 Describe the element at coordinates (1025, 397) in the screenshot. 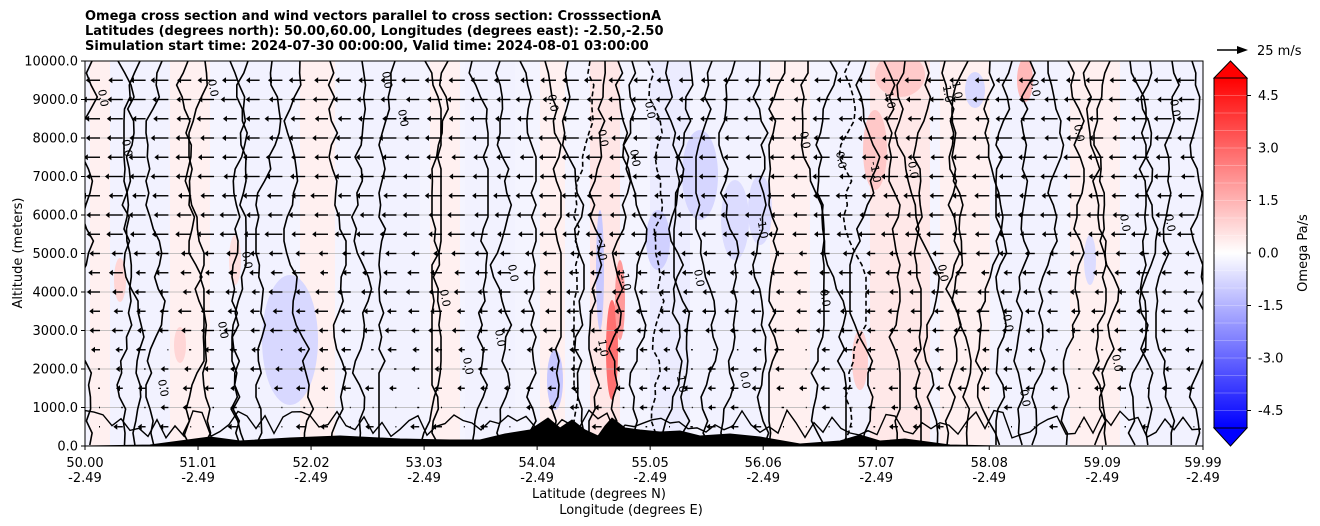

I see `contour-label: 0.0` at that location.